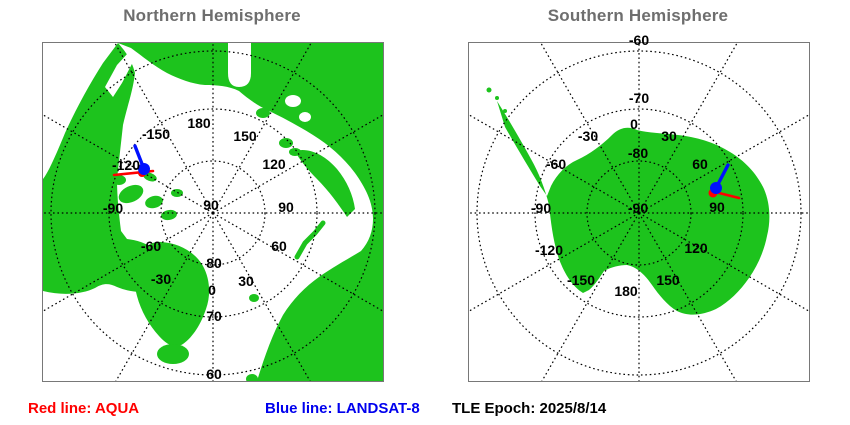 The image size is (850, 425). I want to click on legend-tle-epoch: TLE Epoch: 2025/8/14, so click(529, 408).